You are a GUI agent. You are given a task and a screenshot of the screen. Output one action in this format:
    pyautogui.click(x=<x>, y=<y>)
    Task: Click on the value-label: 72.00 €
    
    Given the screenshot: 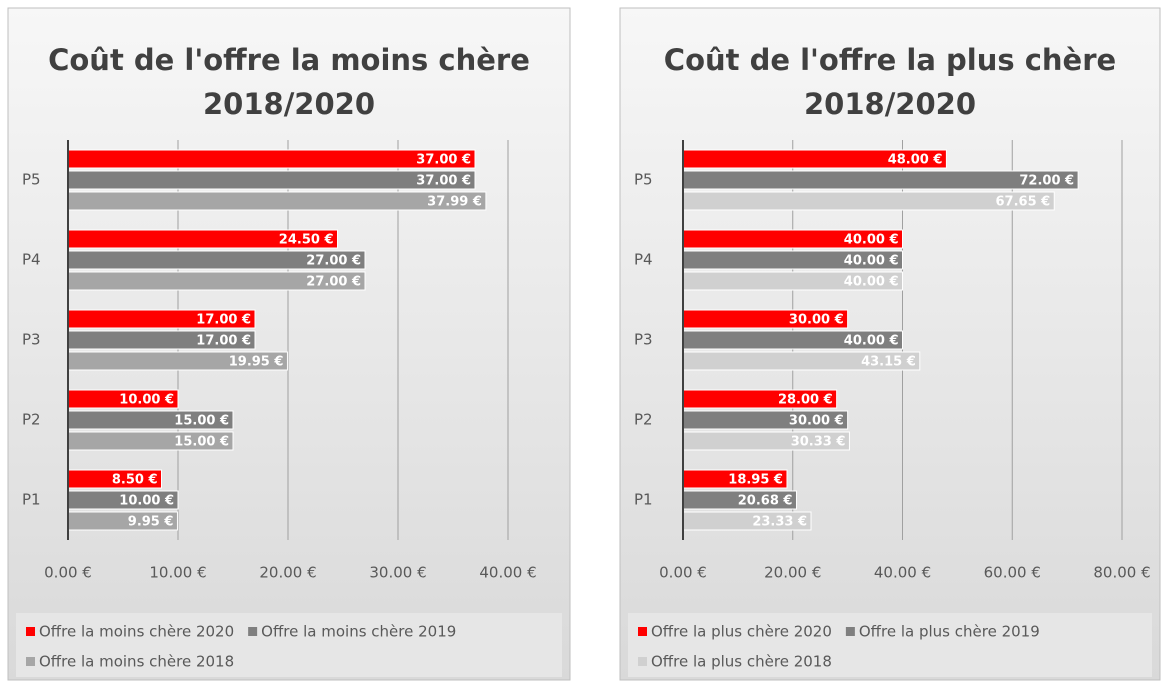 What is the action you would take?
    pyautogui.click(x=1046, y=181)
    